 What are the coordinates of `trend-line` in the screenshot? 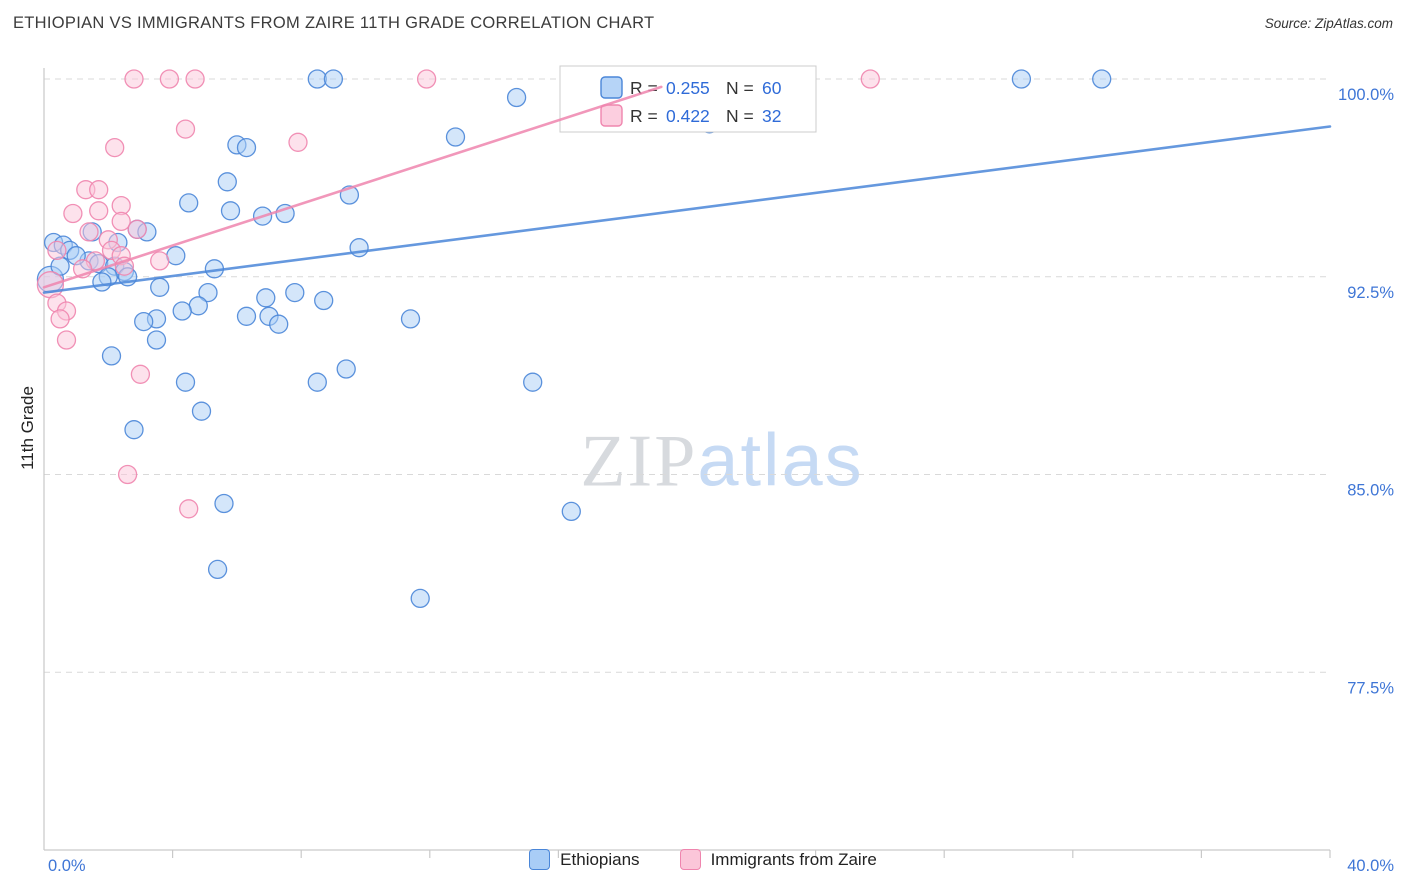 It's located at (352, 187).